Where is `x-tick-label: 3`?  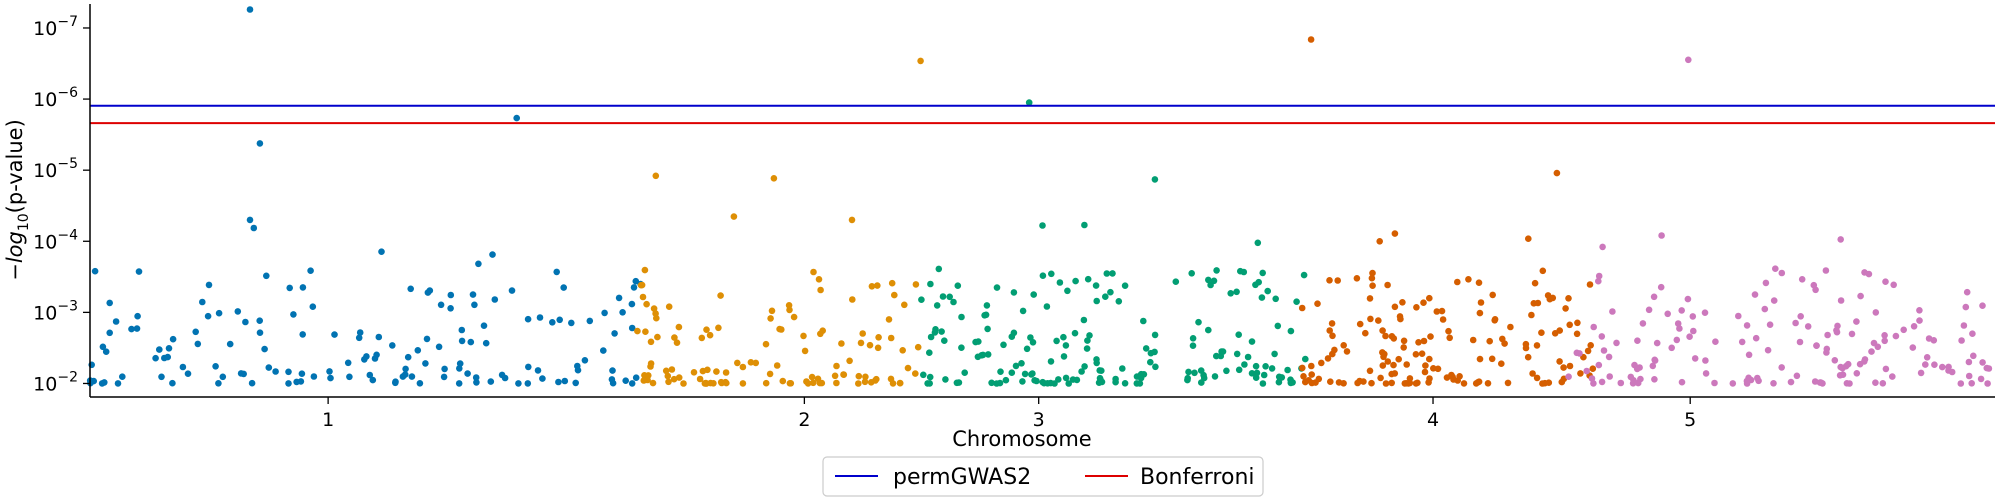 x-tick-label: 3 is located at coordinates (1039, 420).